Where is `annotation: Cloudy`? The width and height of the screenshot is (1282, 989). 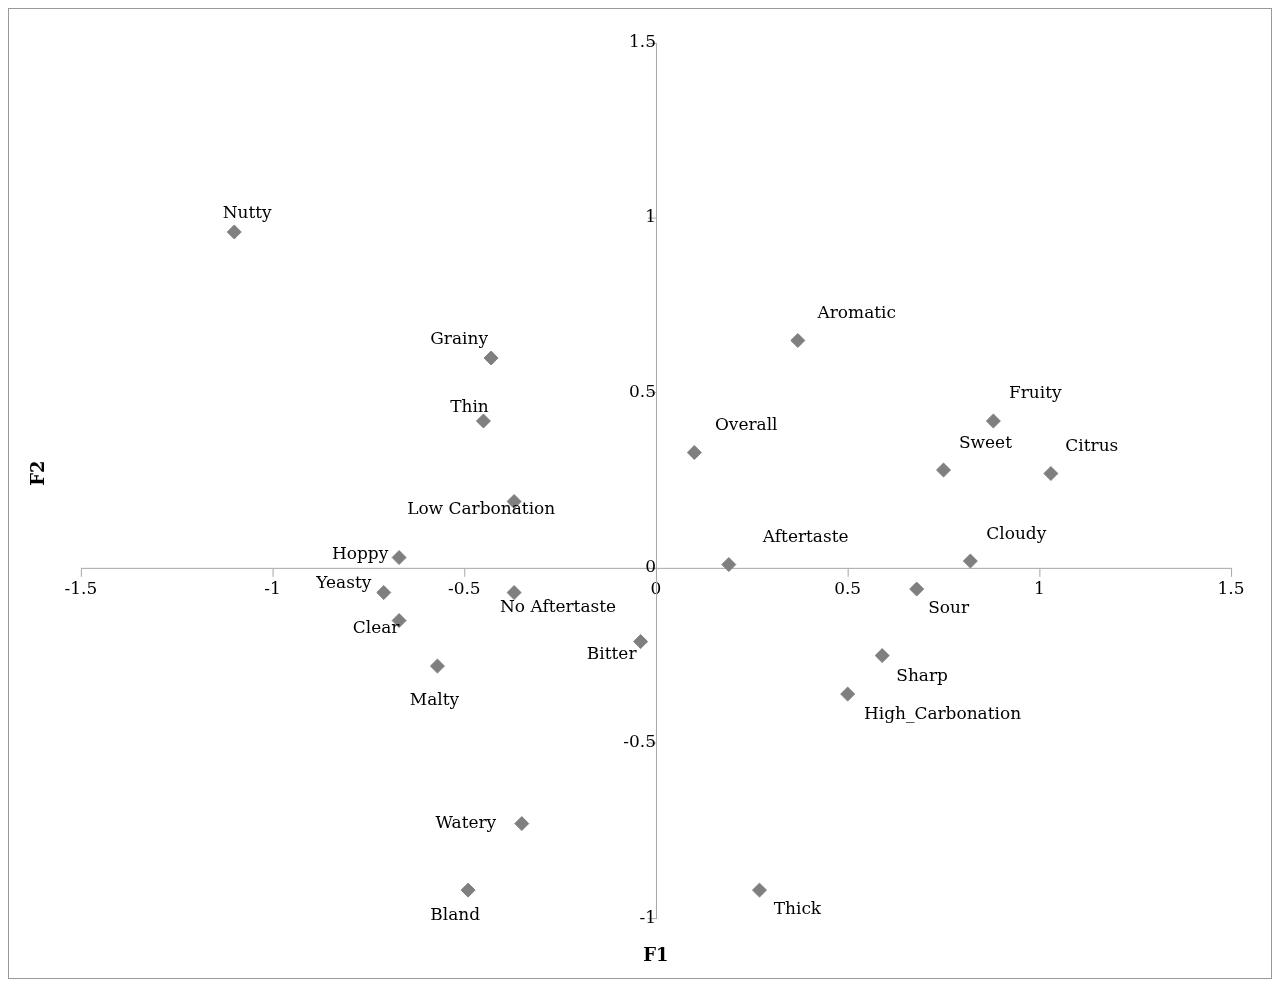
annotation: Cloudy is located at coordinates (1016, 532).